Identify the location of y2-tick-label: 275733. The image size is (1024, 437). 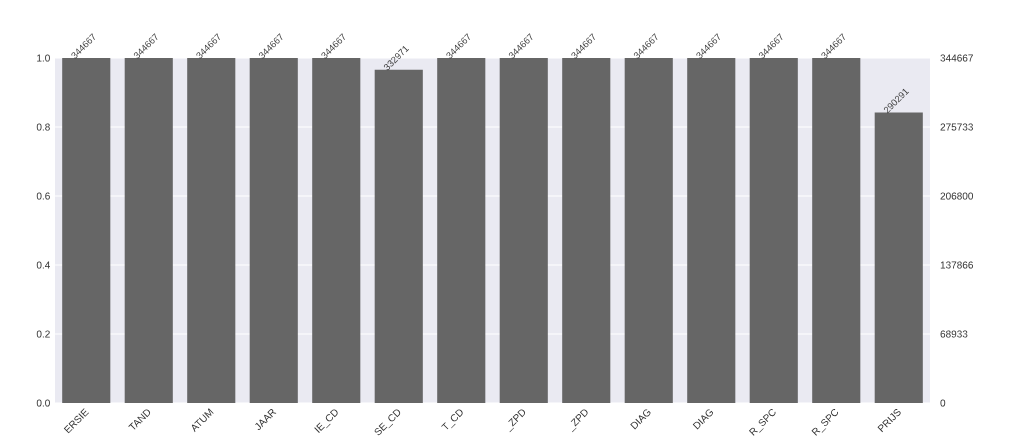
(956, 127).